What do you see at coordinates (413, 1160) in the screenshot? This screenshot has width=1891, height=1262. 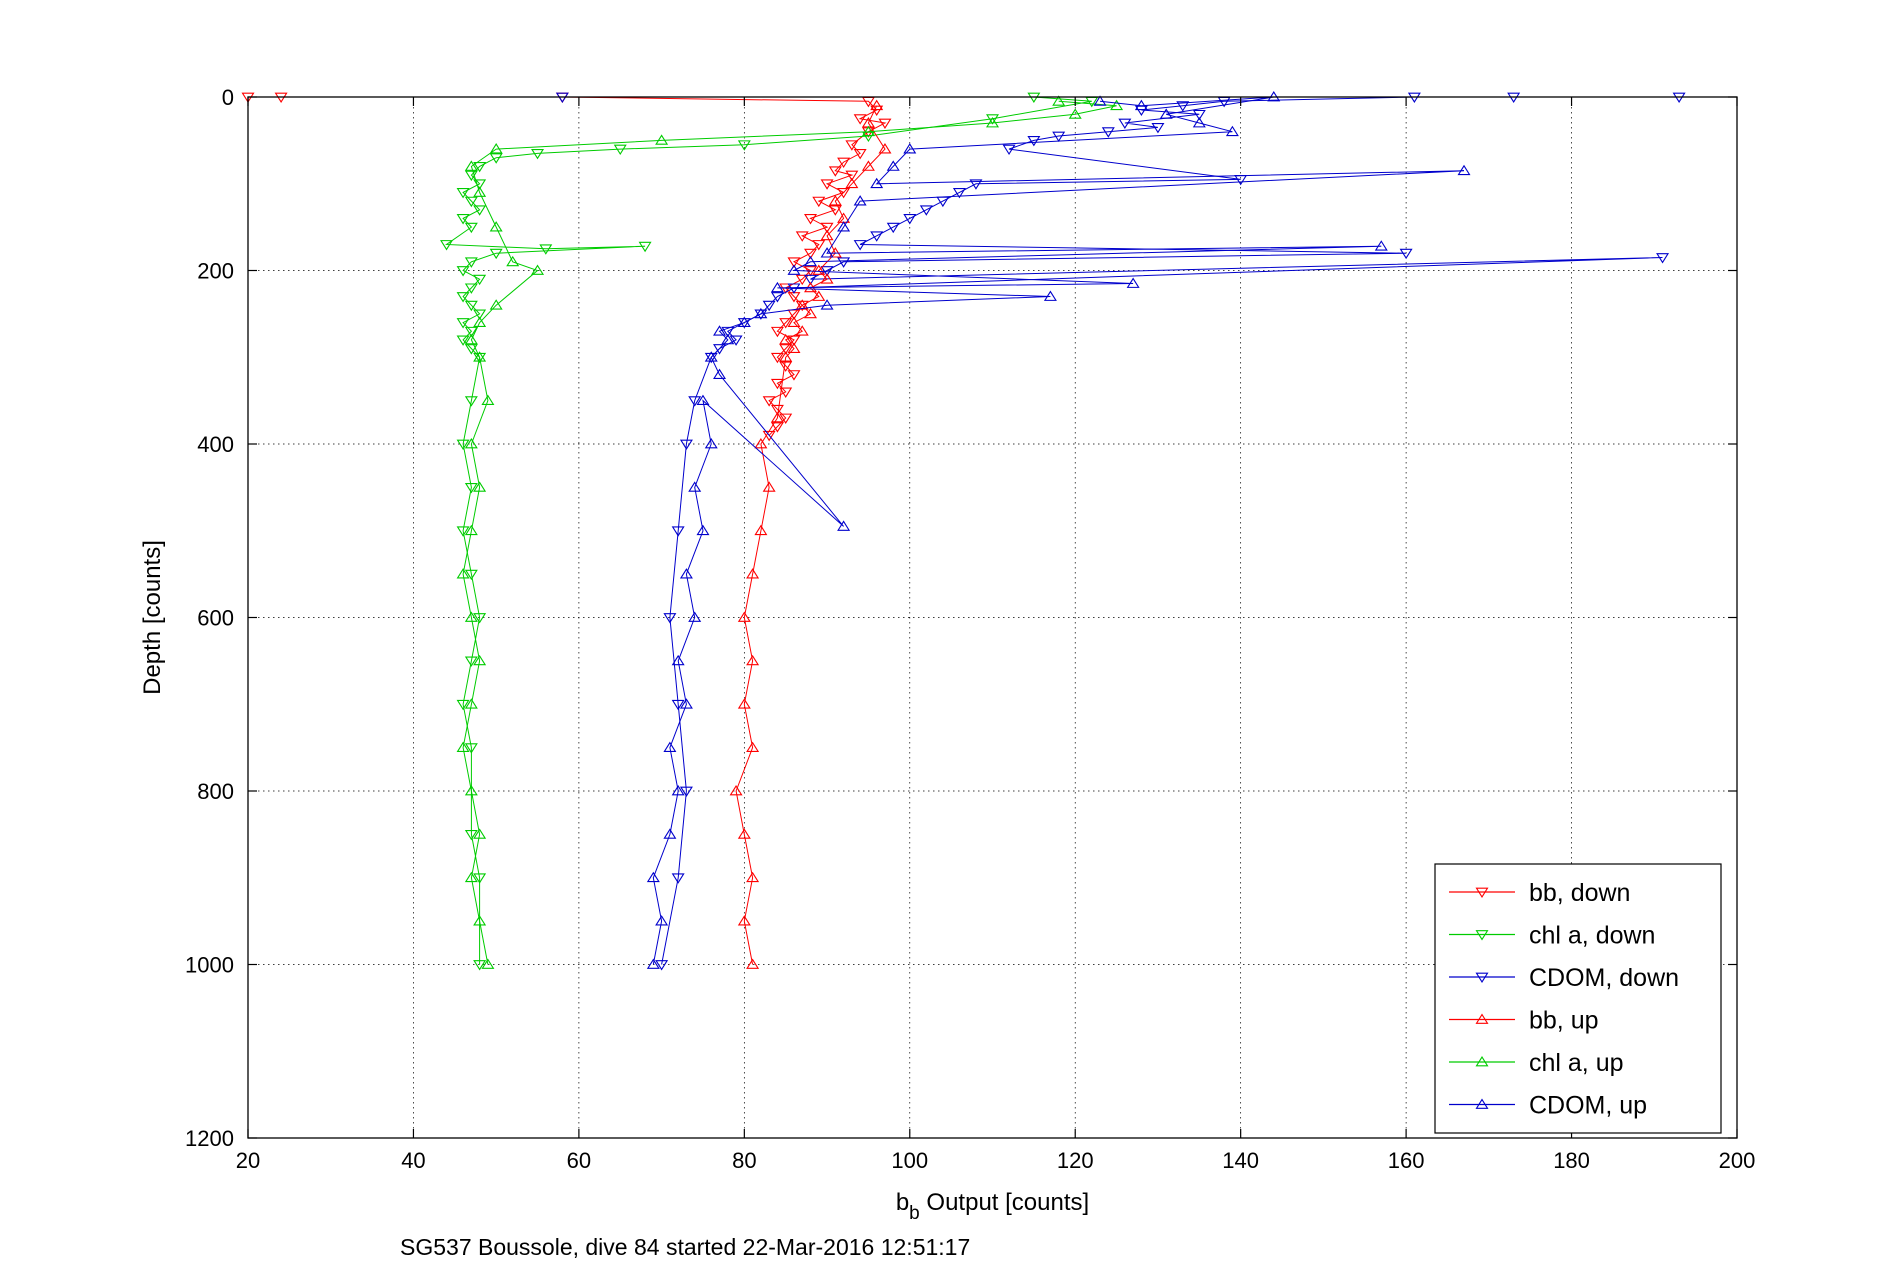 I see `x-tick-label: 40` at bounding box center [413, 1160].